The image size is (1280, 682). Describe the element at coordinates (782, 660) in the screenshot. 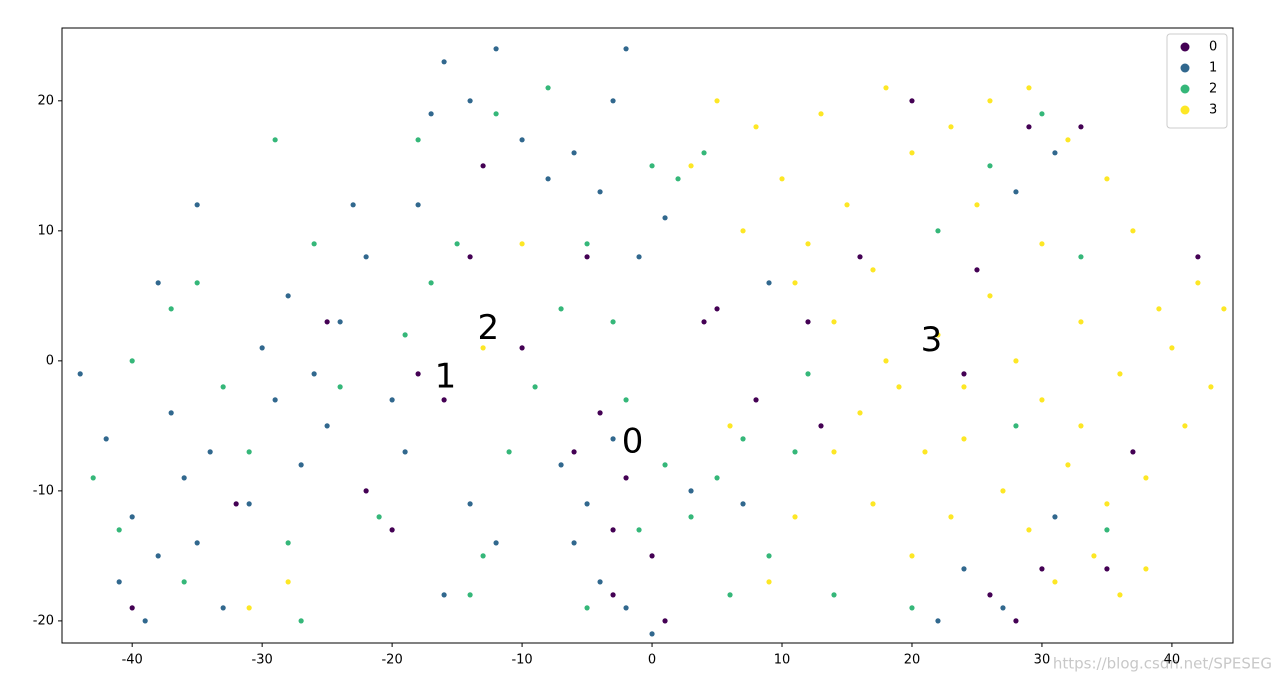

I see `x-tick-label: 10` at that location.